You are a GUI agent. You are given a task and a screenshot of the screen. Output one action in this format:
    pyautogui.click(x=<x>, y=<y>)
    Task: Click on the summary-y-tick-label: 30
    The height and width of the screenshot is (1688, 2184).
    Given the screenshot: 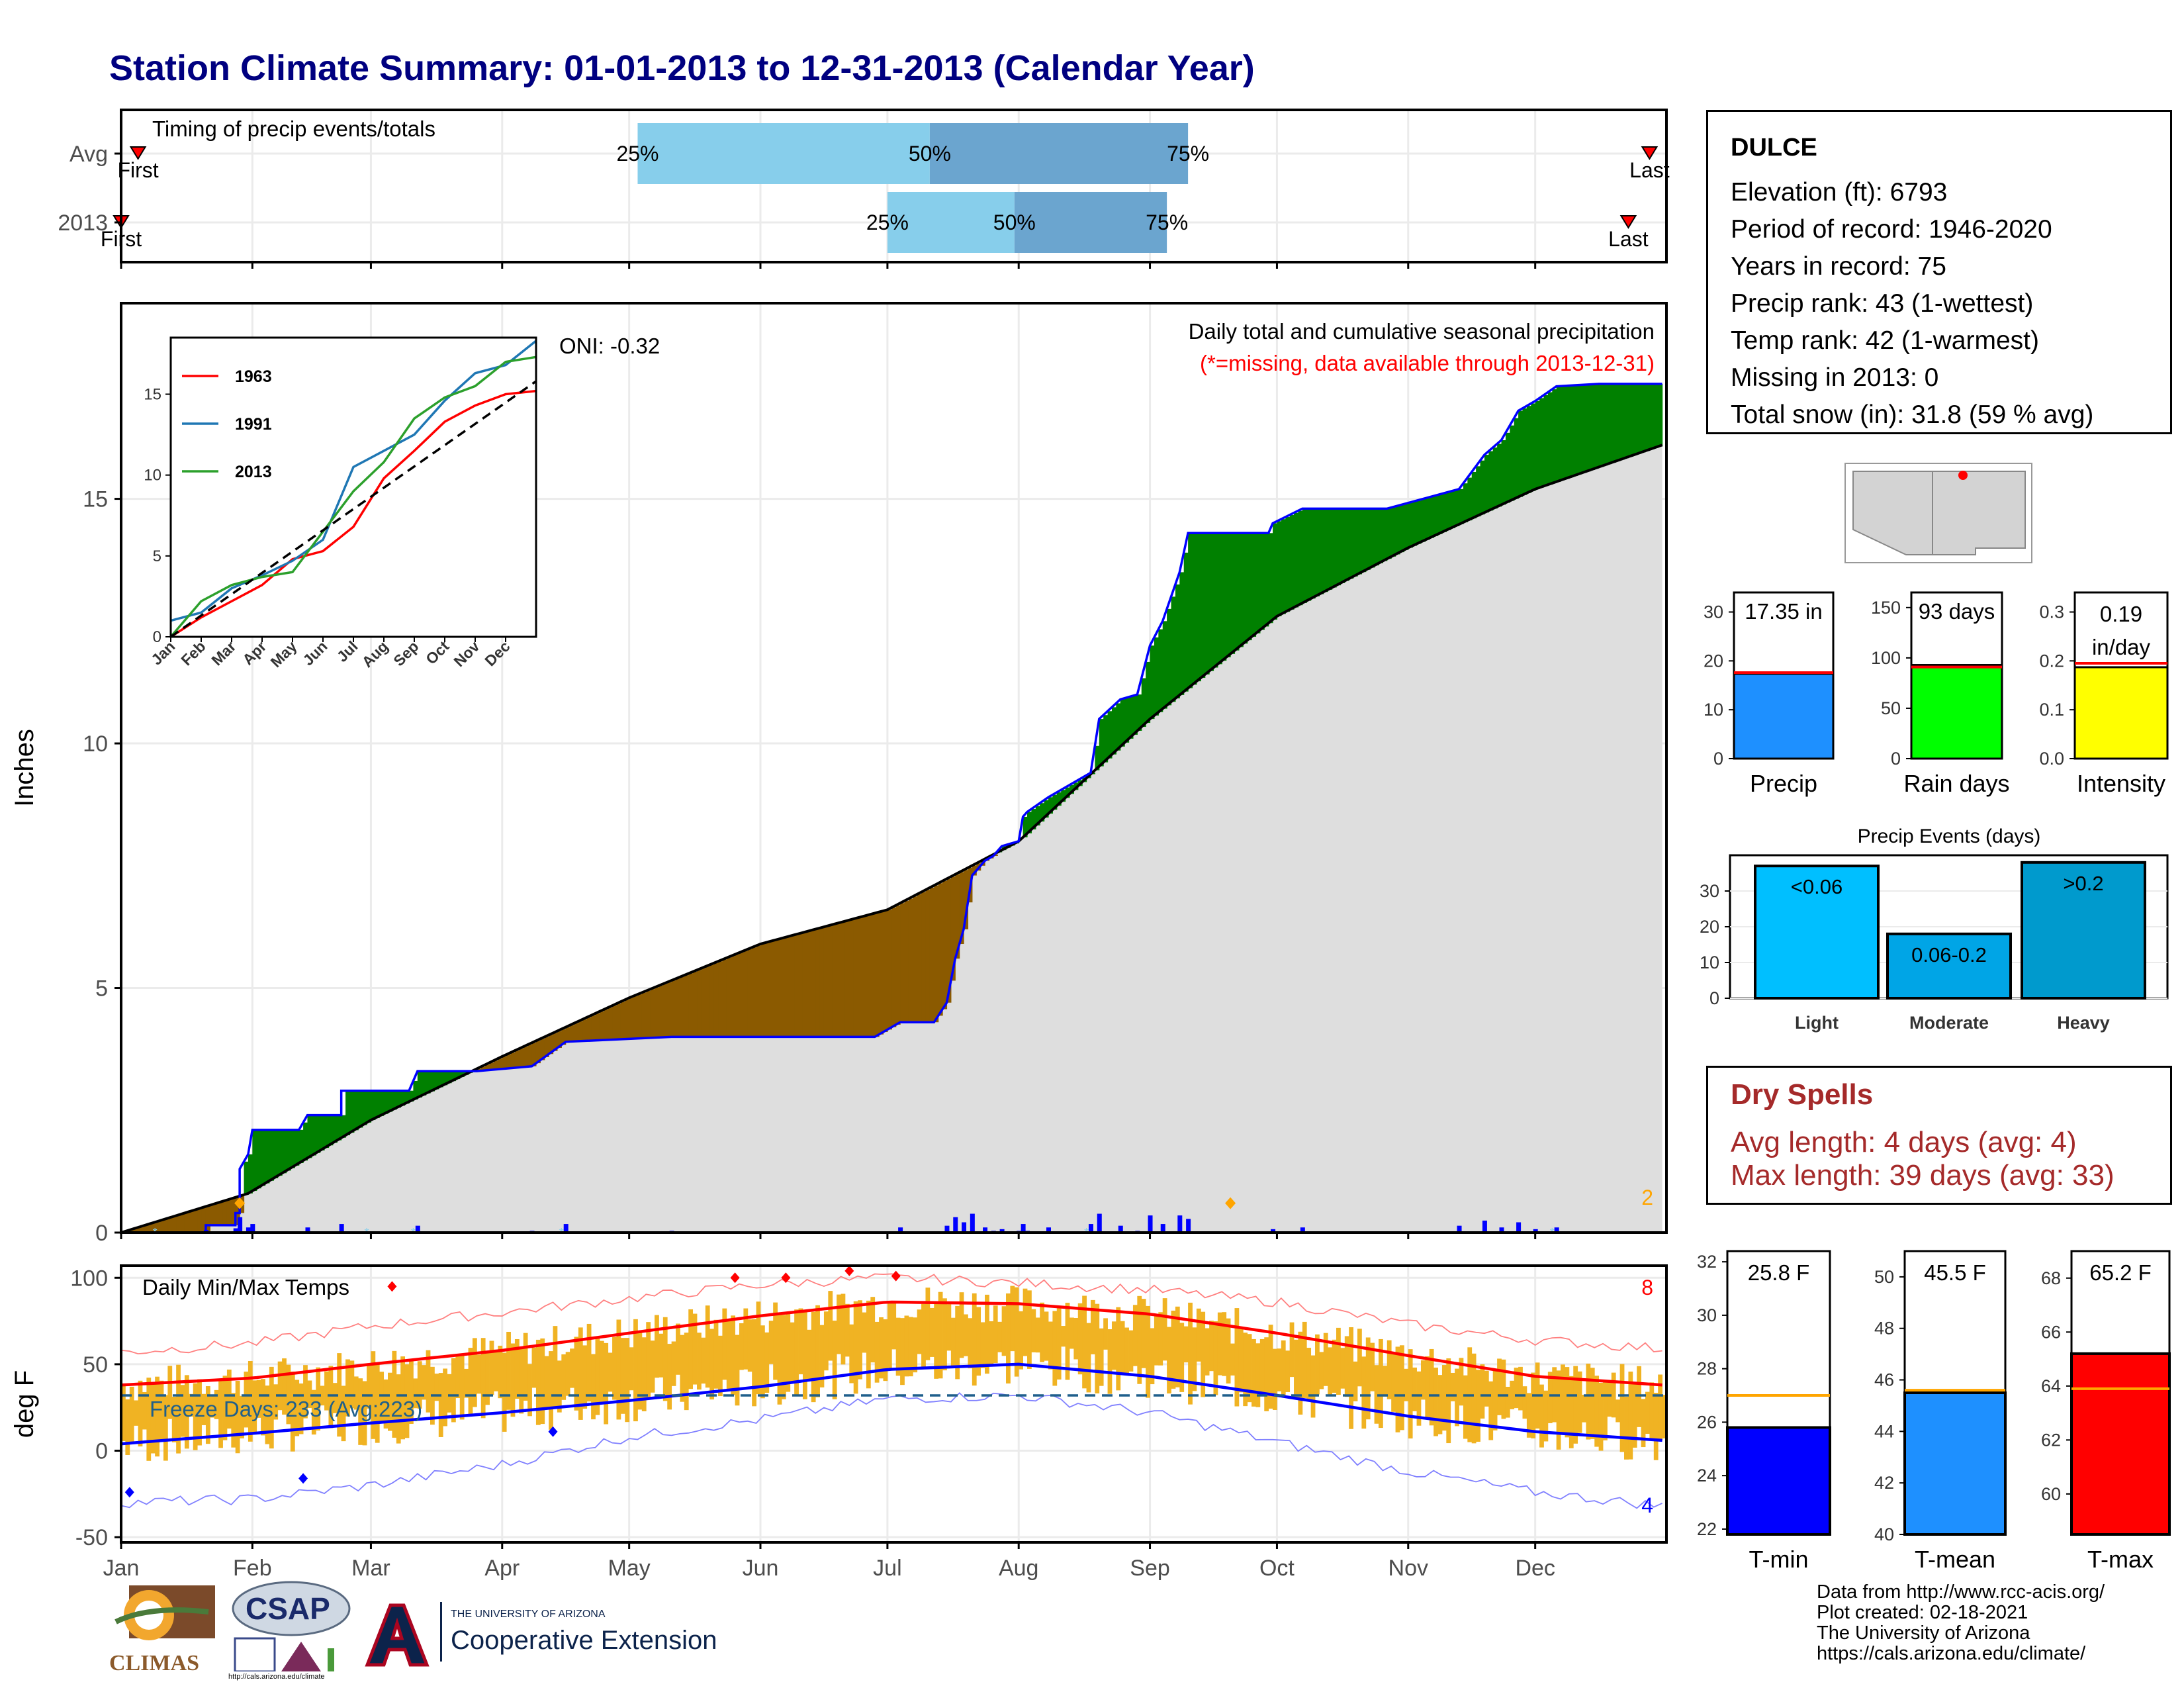 What is the action you would take?
    pyautogui.click(x=1713, y=612)
    